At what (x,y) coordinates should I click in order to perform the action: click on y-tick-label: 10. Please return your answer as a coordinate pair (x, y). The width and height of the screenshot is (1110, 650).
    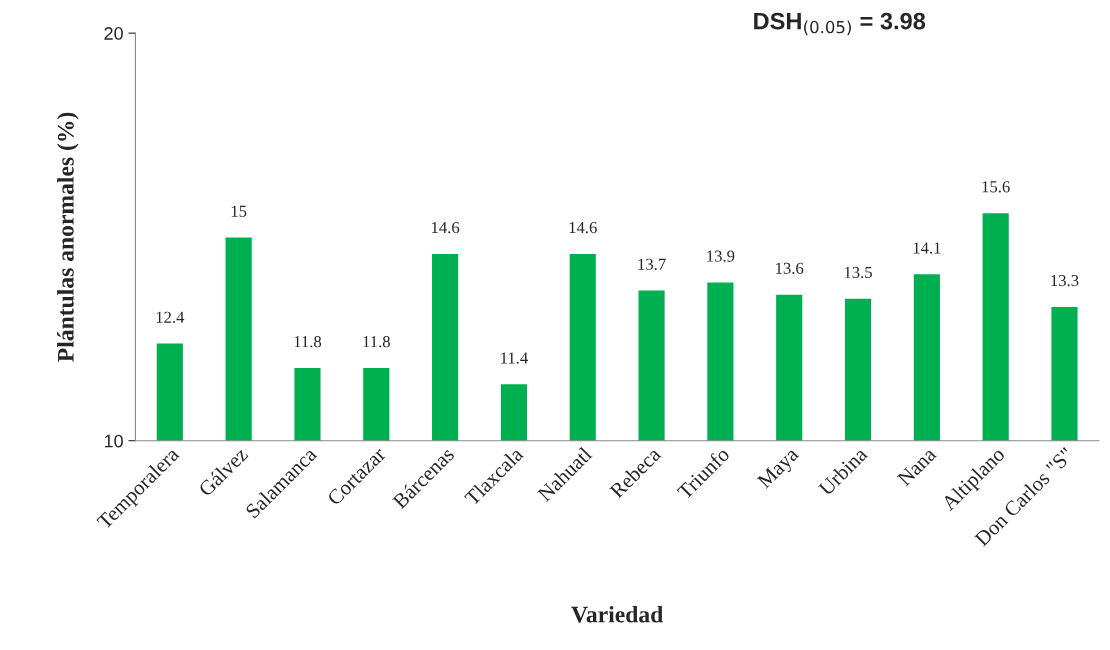
    Looking at the image, I should click on (113, 441).